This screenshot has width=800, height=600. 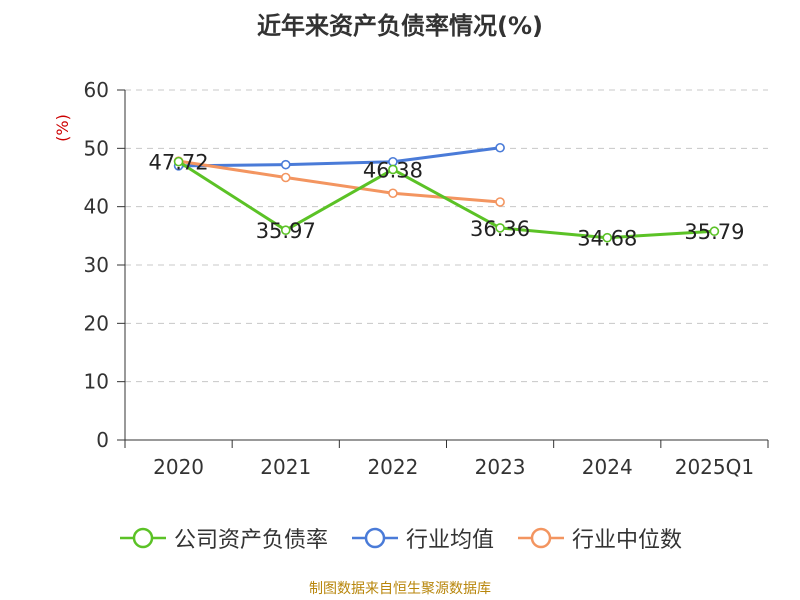 What do you see at coordinates (285, 467) in the screenshot?
I see `x-tick-label: 2021` at bounding box center [285, 467].